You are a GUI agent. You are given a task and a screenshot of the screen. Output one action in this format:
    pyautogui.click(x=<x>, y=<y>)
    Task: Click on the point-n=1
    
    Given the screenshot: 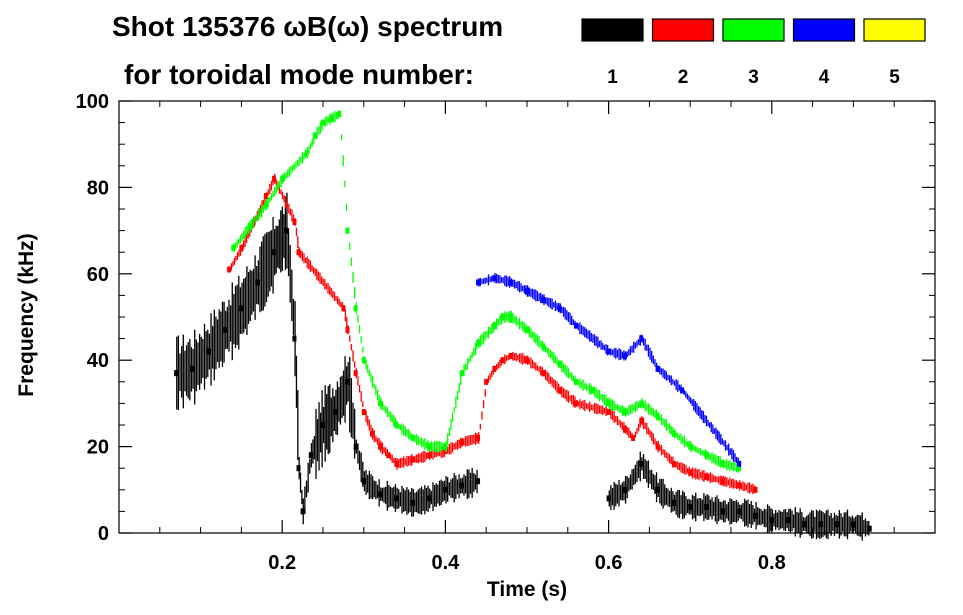 What is the action you would take?
    pyautogui.click(x=478, y=481)
    